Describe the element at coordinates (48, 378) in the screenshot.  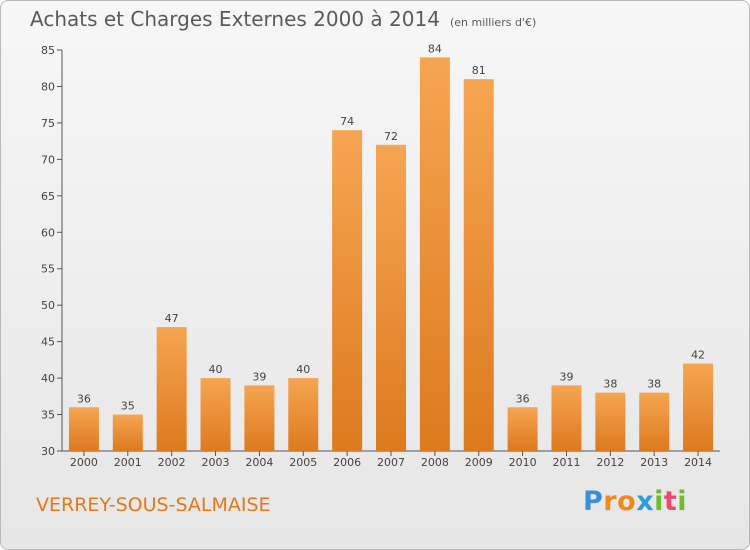
I see `y-tick-label: 40` at that location.